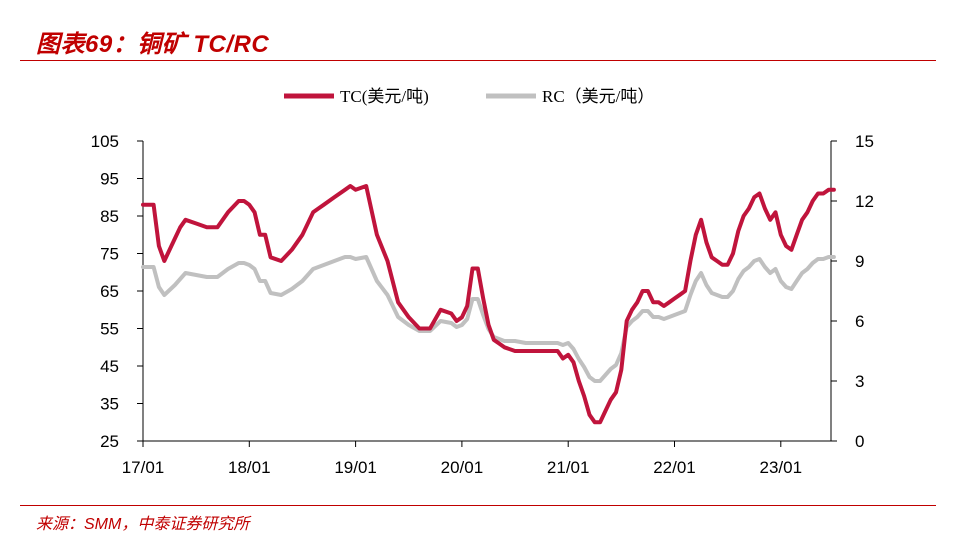 This screenshot has height=546, width=956. What do you see at coordinates (153, 44) in the screenshot?
I see `chart-title: 图表69：铜矿 TC/RC` at bounding box center [153, 44].